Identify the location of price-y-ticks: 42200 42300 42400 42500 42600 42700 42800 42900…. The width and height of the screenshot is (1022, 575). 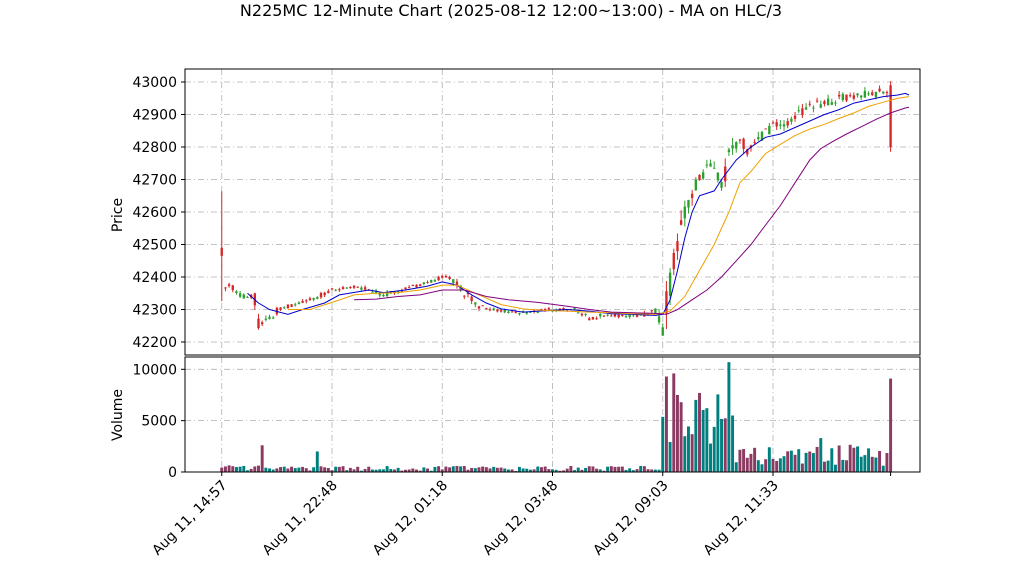
(158, 213).